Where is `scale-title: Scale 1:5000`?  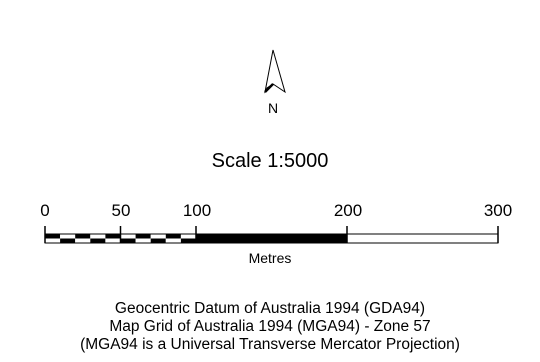 scale-title: Scale 1:5000 is located at coordinates (270, 161).